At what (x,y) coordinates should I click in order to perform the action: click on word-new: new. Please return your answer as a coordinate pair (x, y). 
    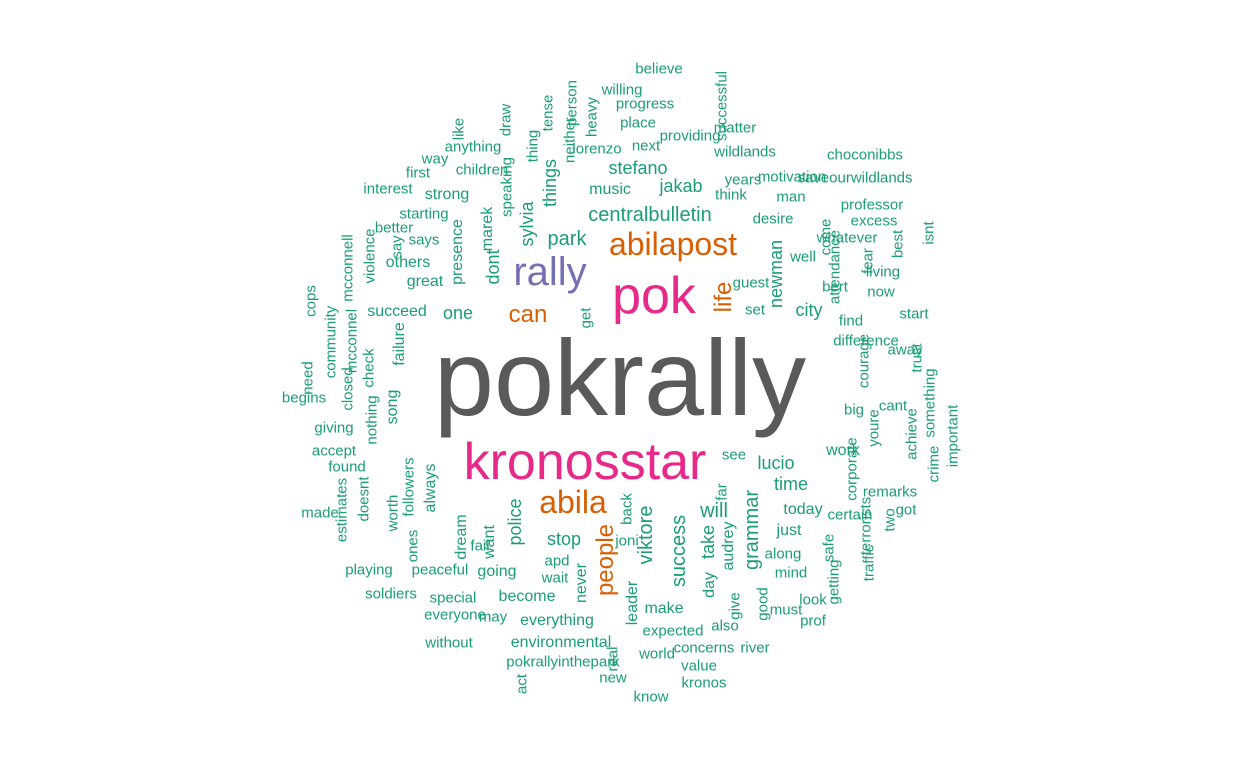
    Looking at the image, I should click on (613, 678).